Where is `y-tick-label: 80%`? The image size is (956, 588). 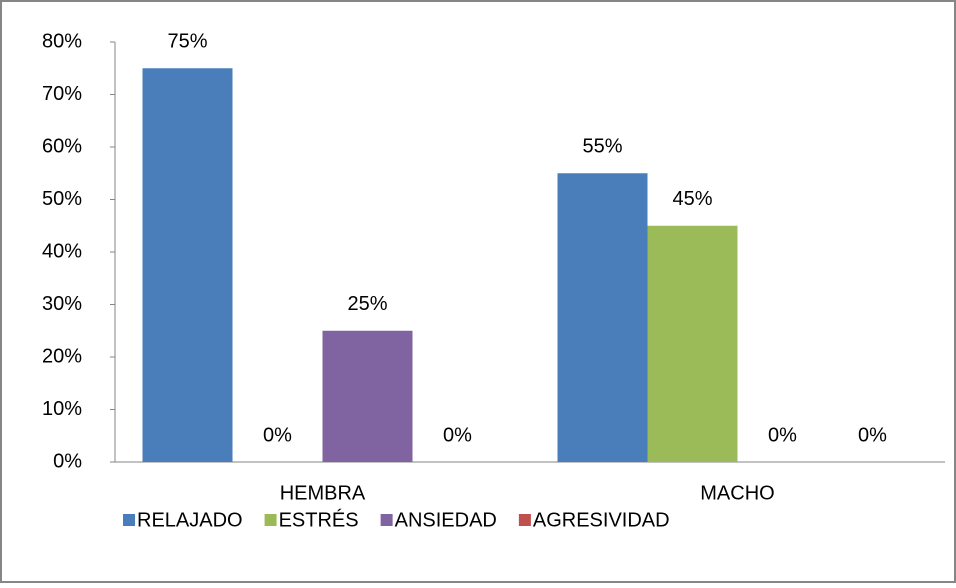 y-tick-label: 80% is located at coordinates (62, 41).